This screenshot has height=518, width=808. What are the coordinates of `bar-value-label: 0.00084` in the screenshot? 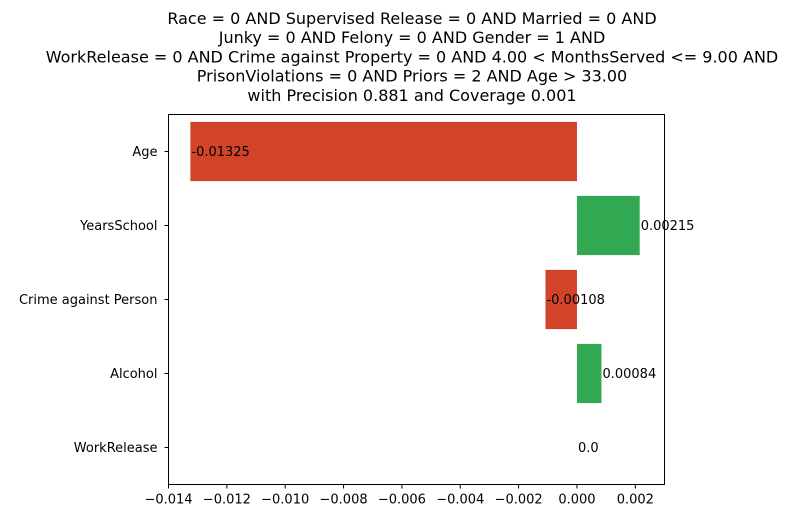 It's located at (629, 374).